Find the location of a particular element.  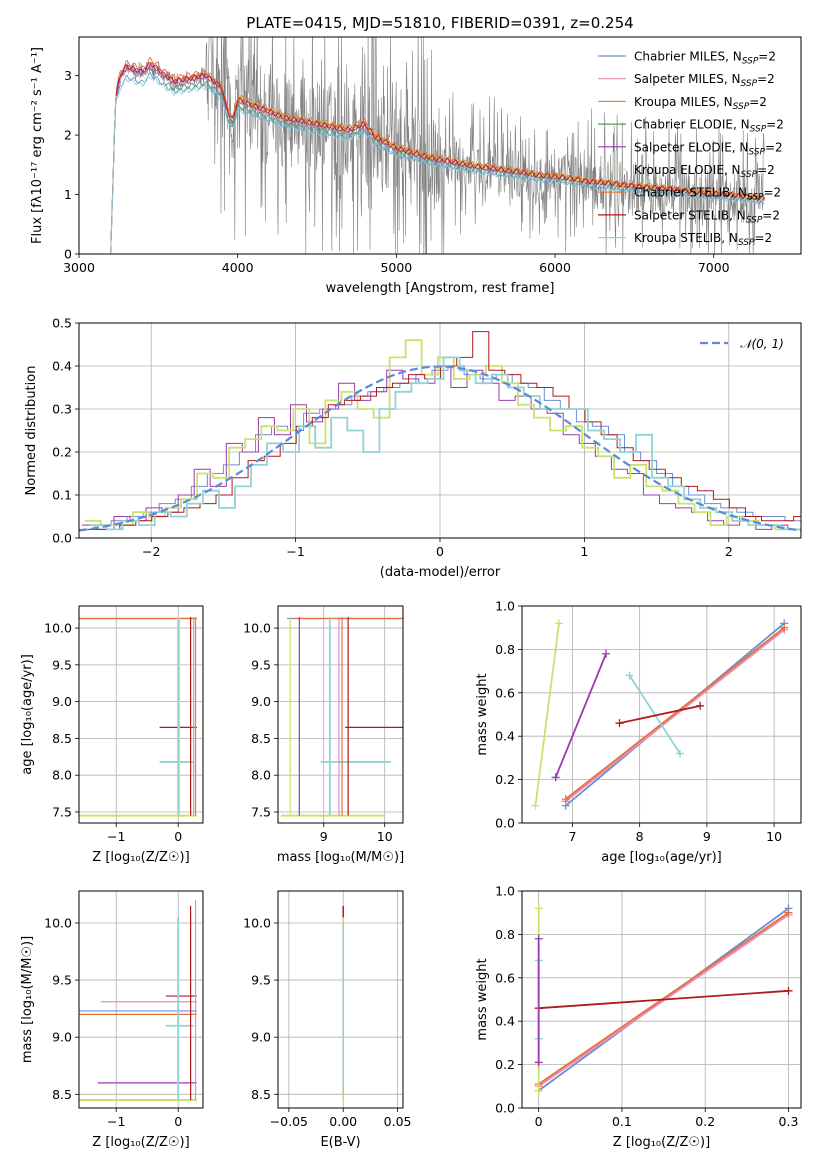

legend-label-4: Salpeter ELODIE, NSSP=2 is located at coordinates (708, 148).